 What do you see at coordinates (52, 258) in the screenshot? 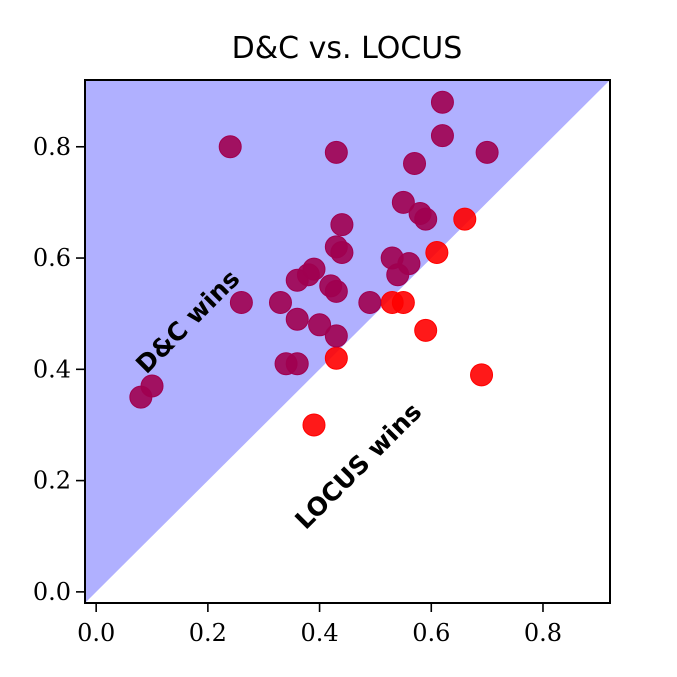
I see `y-tick-label: 0.6` at bounding box center [52, 258].